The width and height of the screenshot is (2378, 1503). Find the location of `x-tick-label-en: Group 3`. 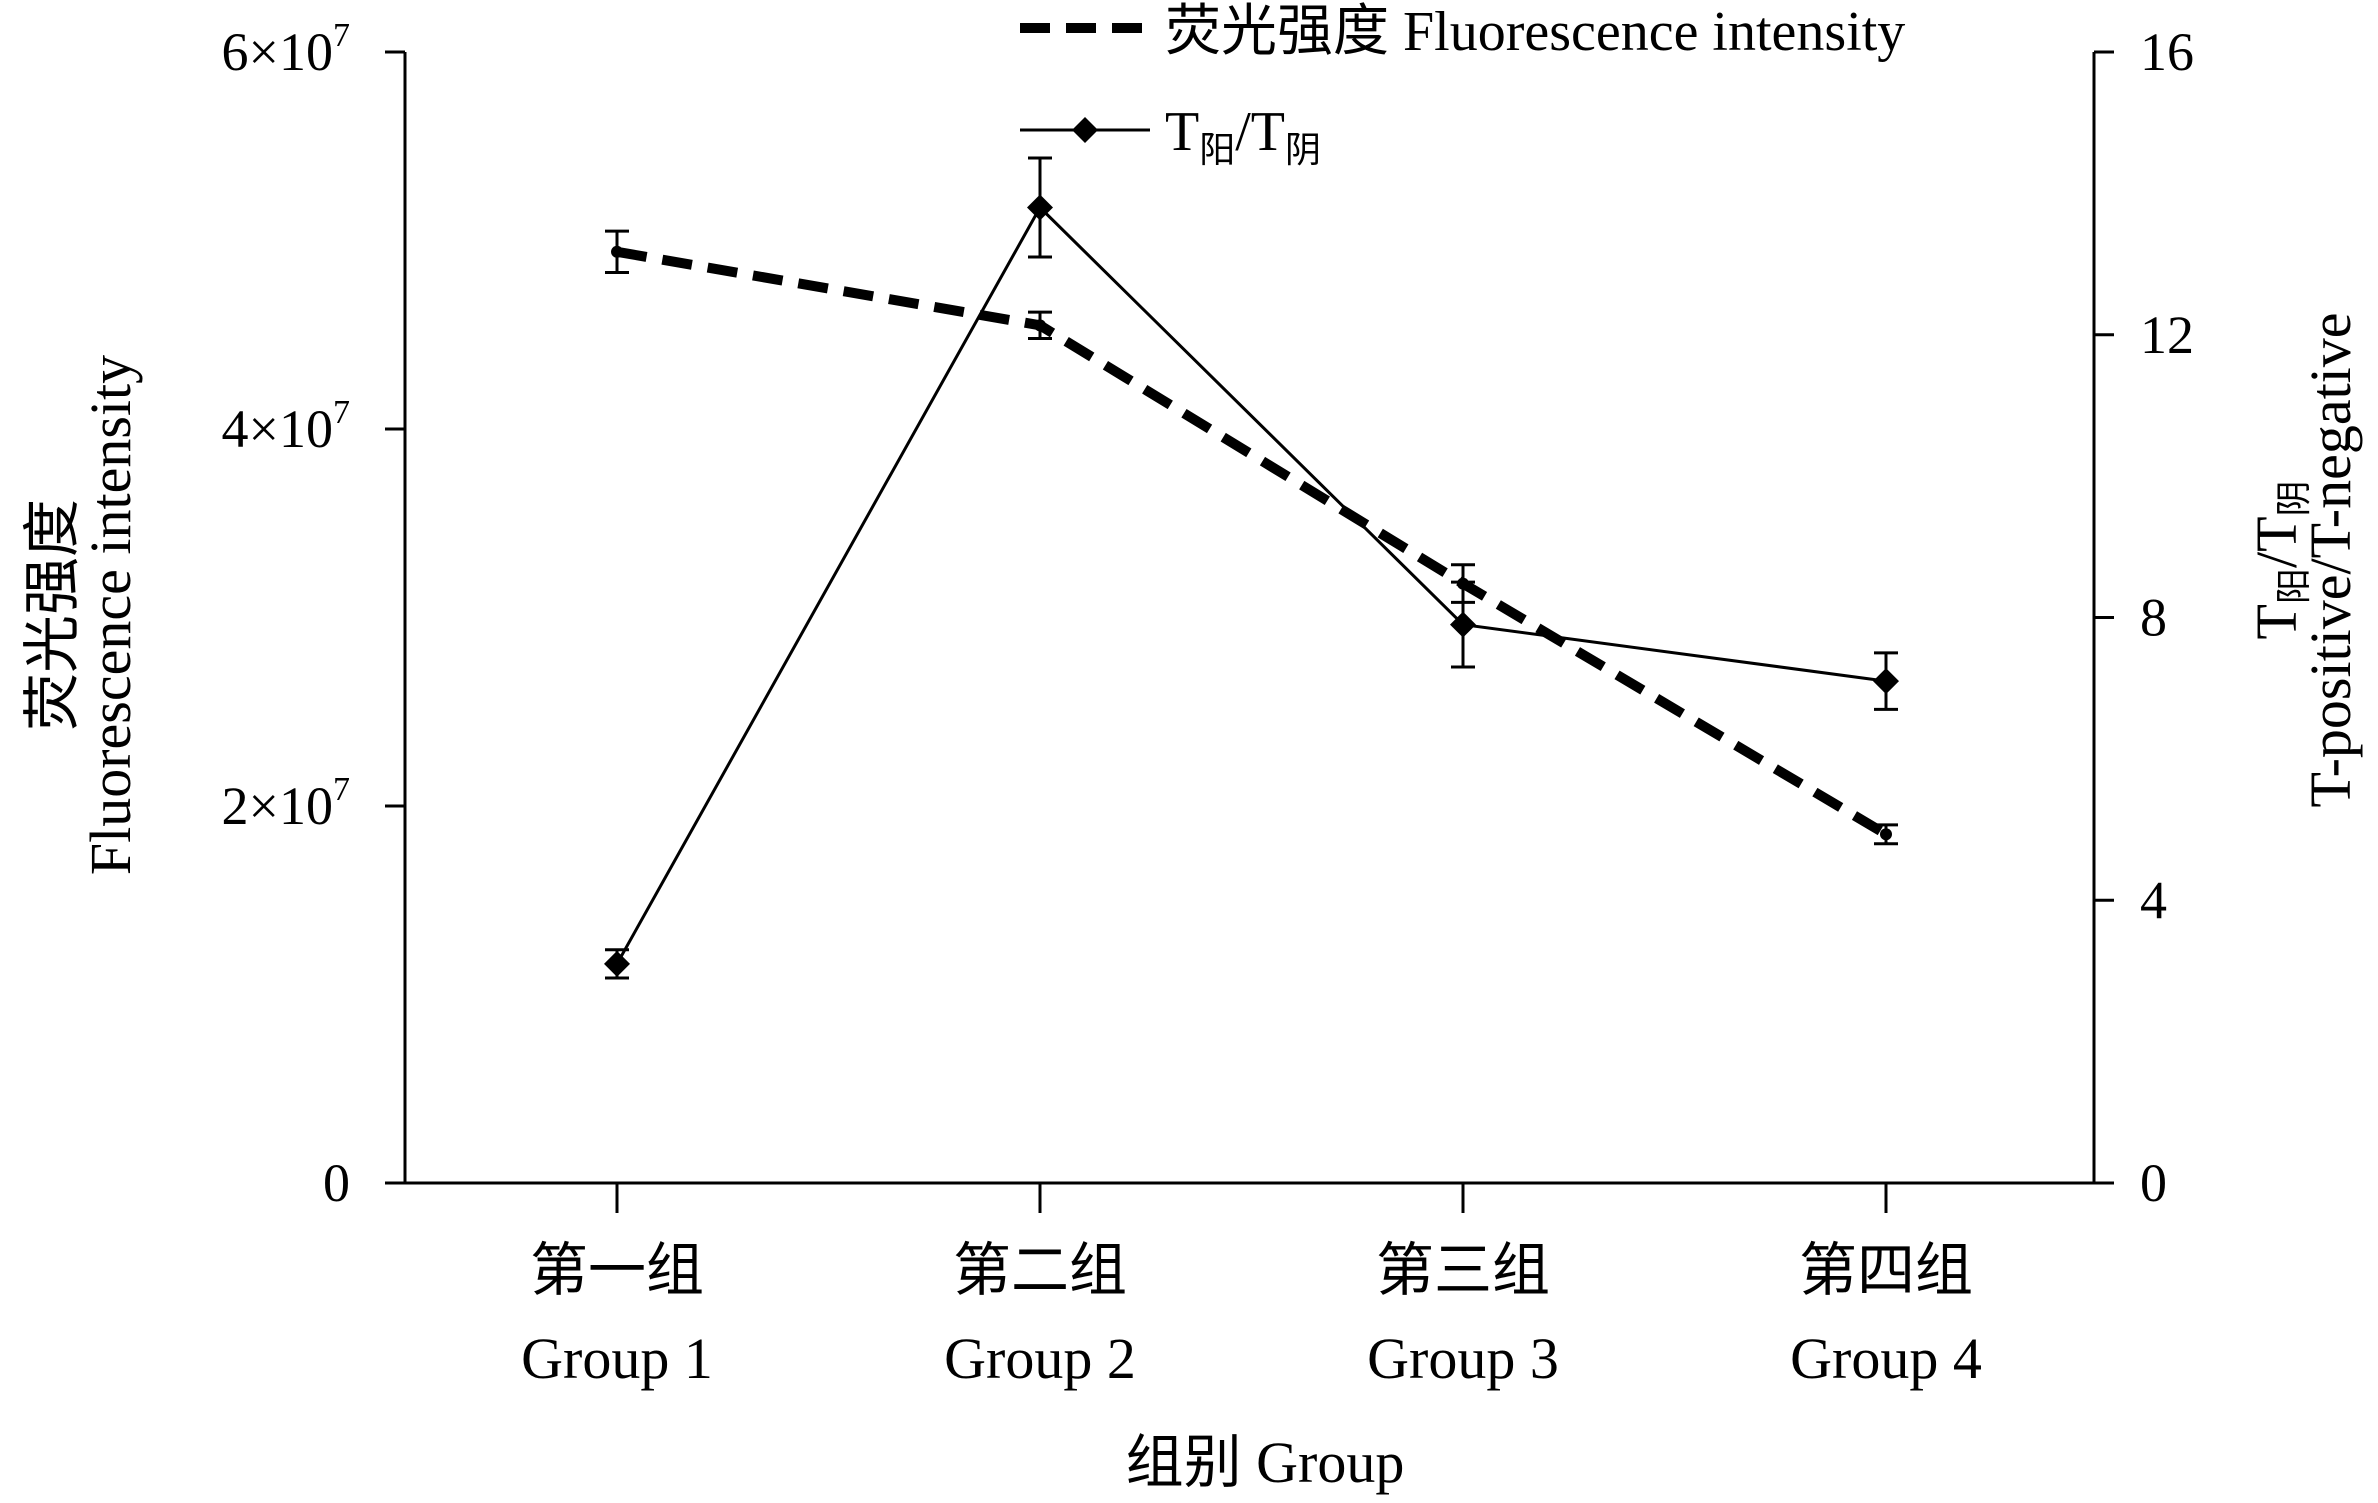

x-tick-label-en: Group 3 is located at coordinates (1463, 1358).